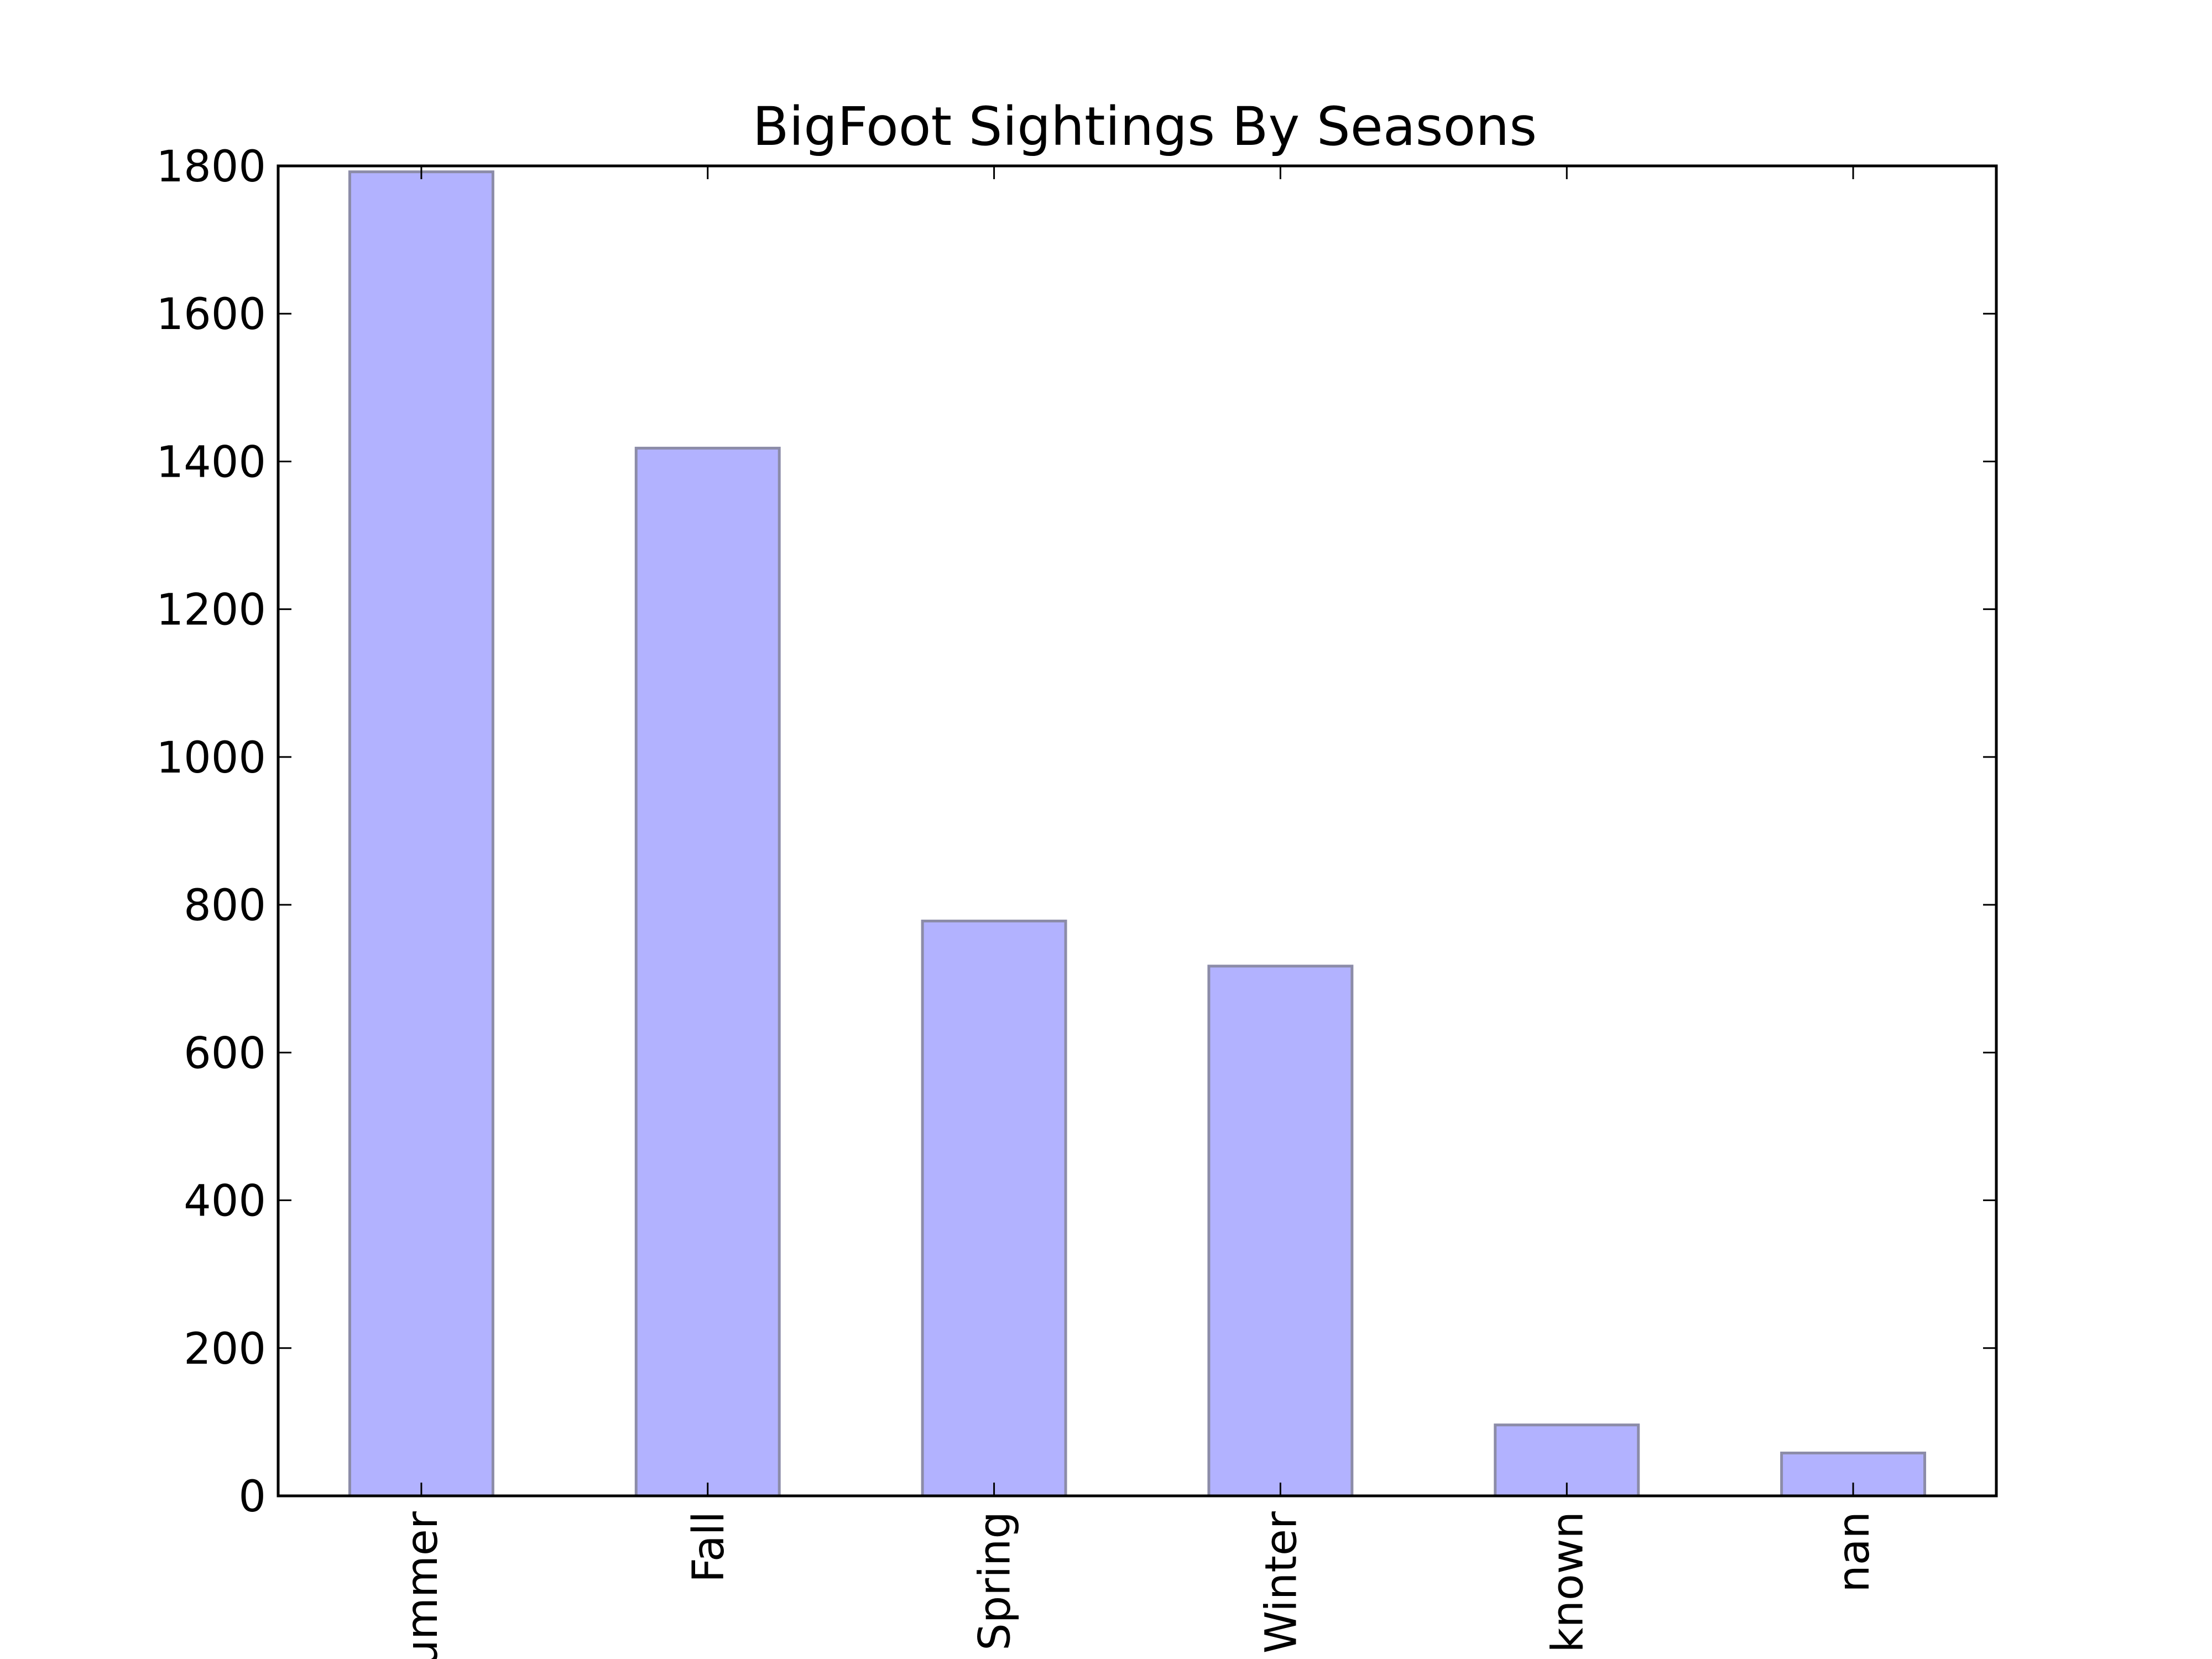  What do you see at coordinates (422, 1585) in the screenshot?
I see `x-tick-label: ummer` at bounding box center [422, 1585].